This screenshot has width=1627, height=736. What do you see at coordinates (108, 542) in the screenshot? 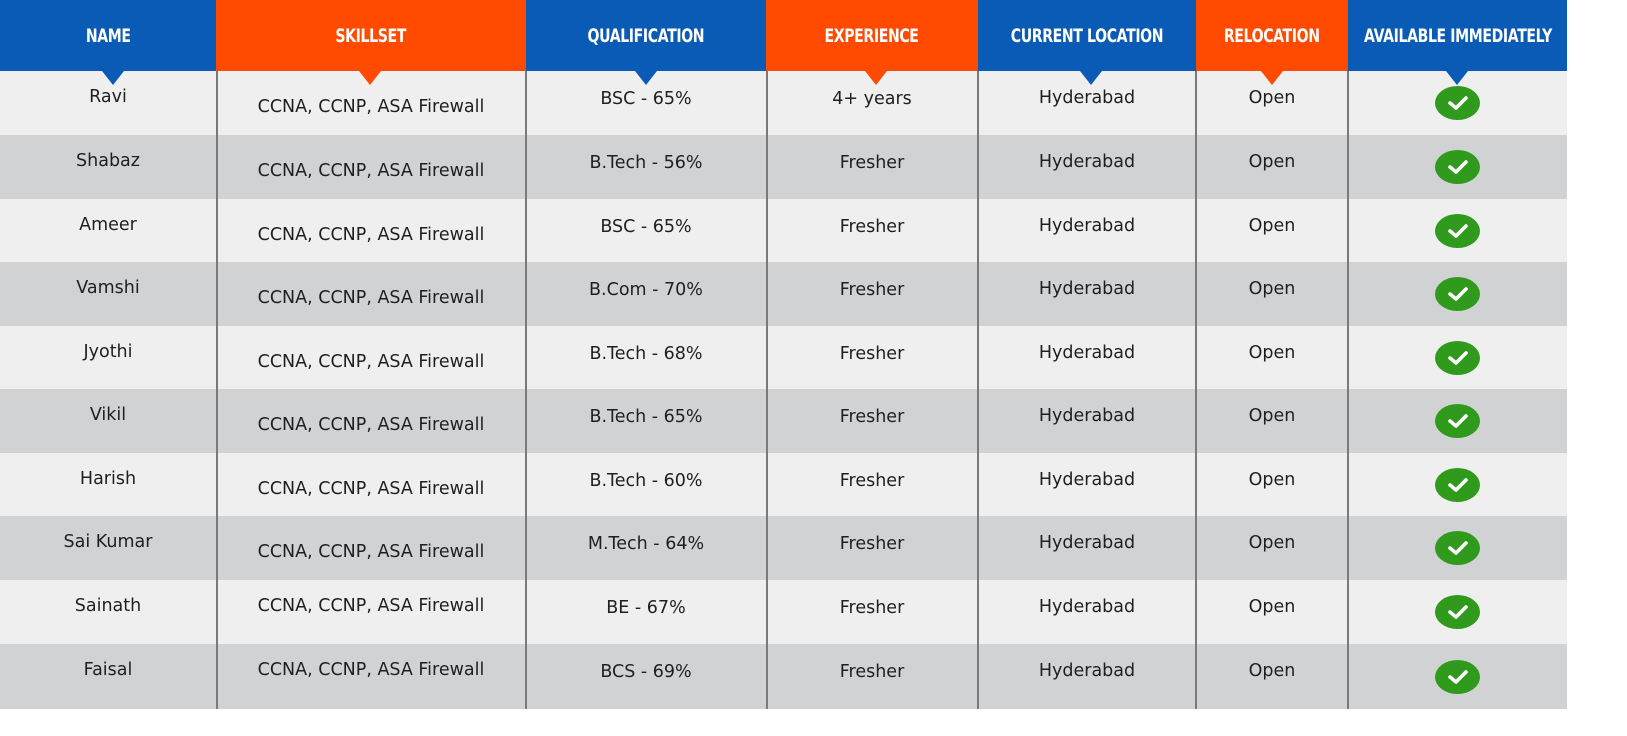
I see `name-cell: Sai Kumar` at bounding box center [108, 542].